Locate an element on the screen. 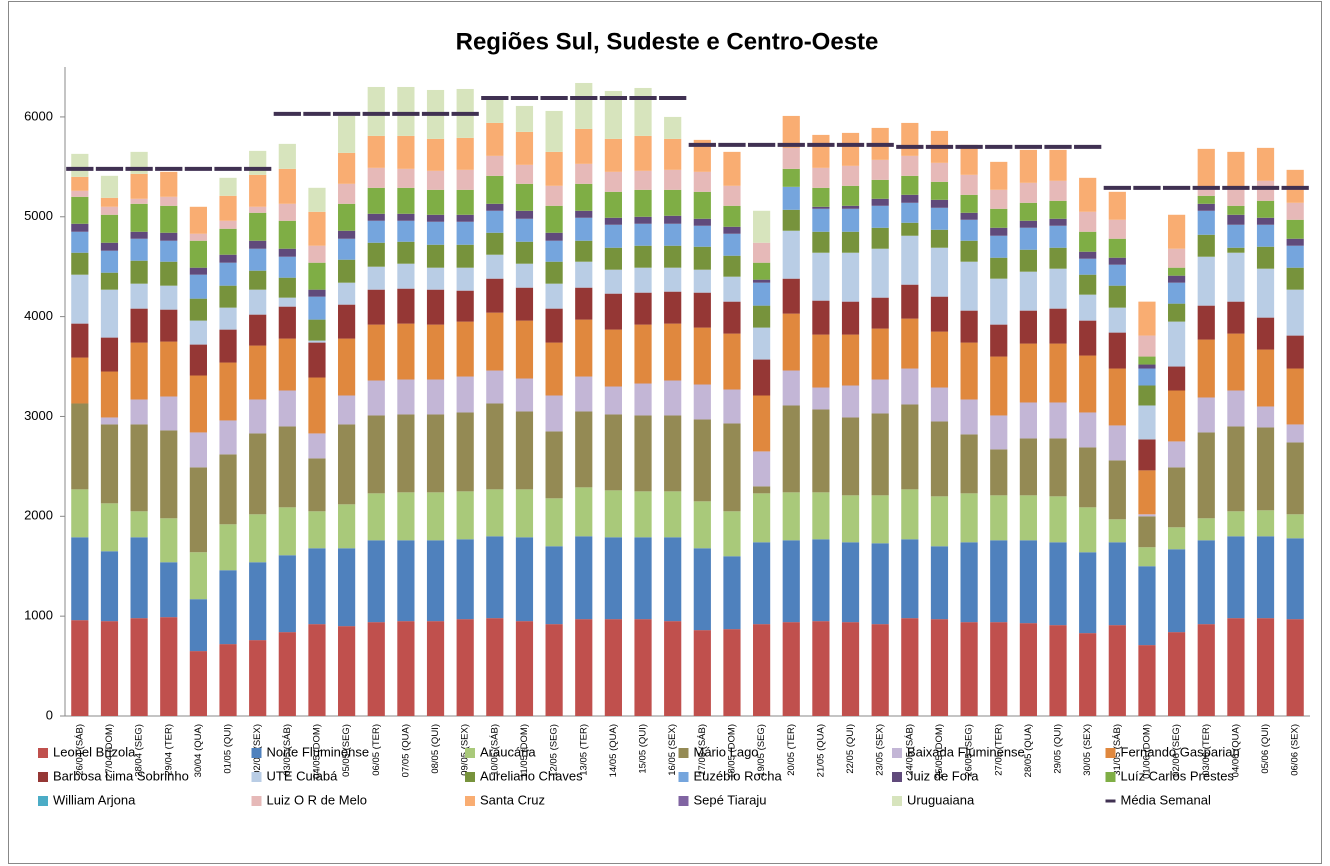 Image resolution: width=1330 pixels, height=866 pixels. x-tick-label: 25/05 (DOM) is located at coordinates (939, 751).